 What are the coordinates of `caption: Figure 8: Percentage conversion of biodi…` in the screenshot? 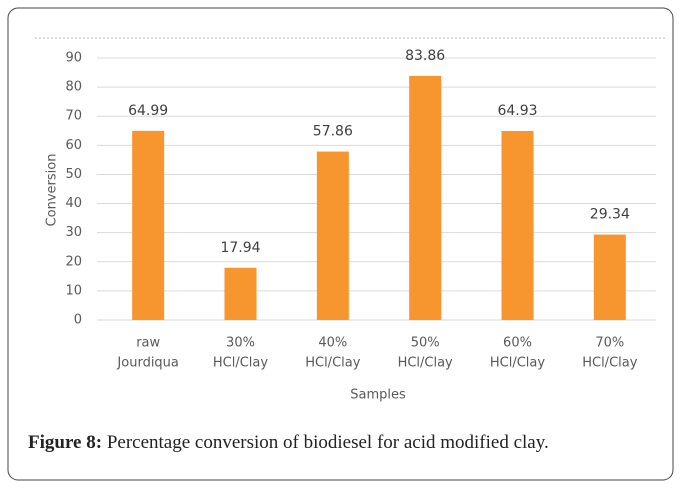 It's located at (288, 442).